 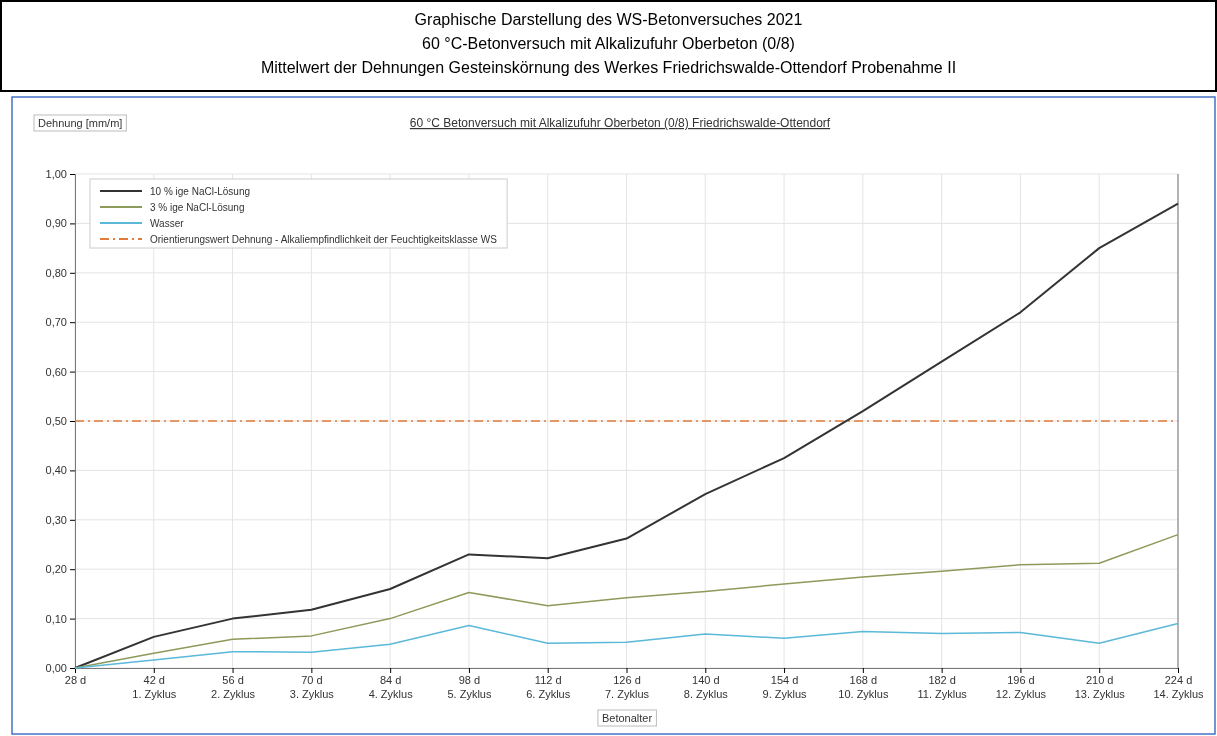 I want to click on legend-label: Wasser, so click(x=167, y=223).